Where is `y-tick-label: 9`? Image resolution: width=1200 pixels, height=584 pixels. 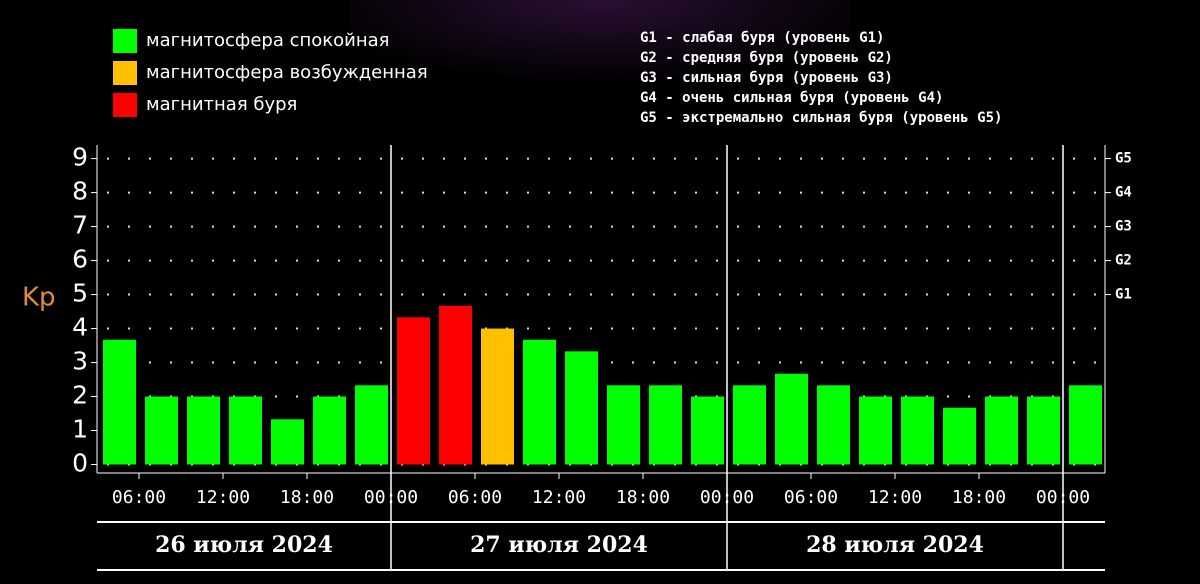 y-tick-label: 9 is located at coordinates (80, 157).